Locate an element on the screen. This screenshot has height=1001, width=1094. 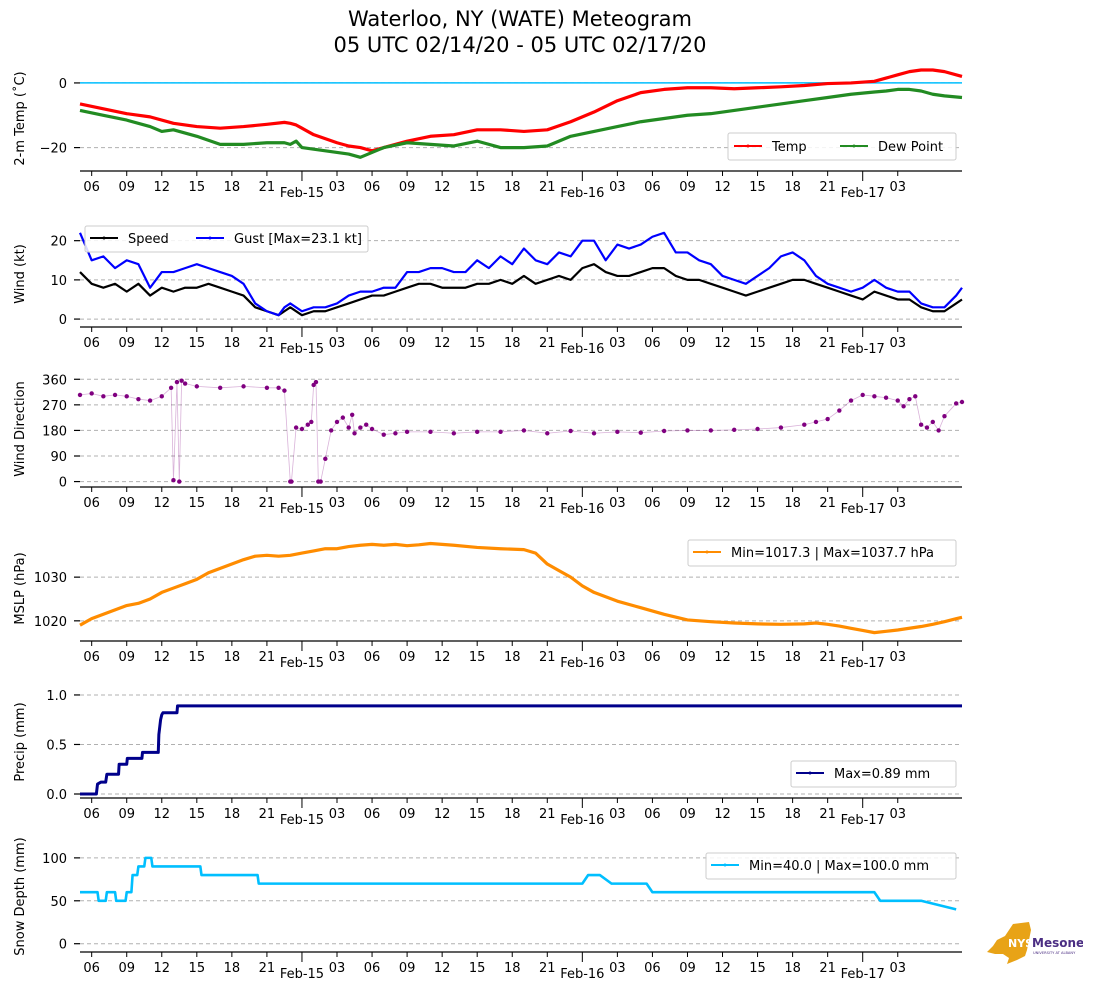
y-tick-label: 50 is located at coordinates (58, 902).